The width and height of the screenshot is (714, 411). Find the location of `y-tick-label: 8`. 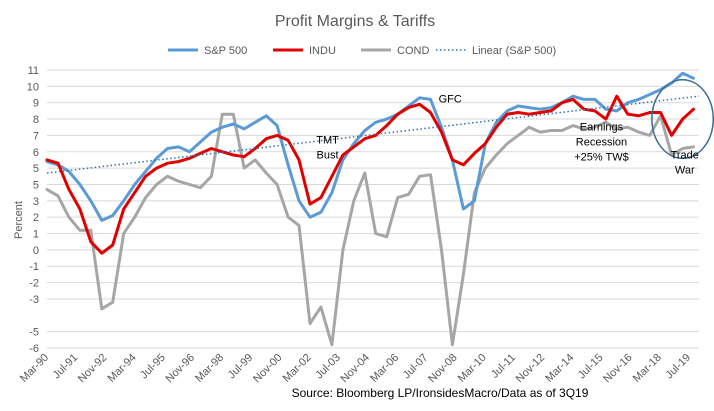

y-tick-label: 8 is located at coordinates (36, 120).